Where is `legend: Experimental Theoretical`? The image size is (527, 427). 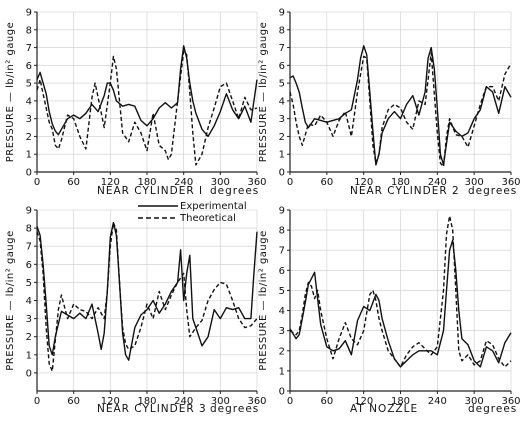
legend: Experimental Theoretical is located at coordinates (192, 212).